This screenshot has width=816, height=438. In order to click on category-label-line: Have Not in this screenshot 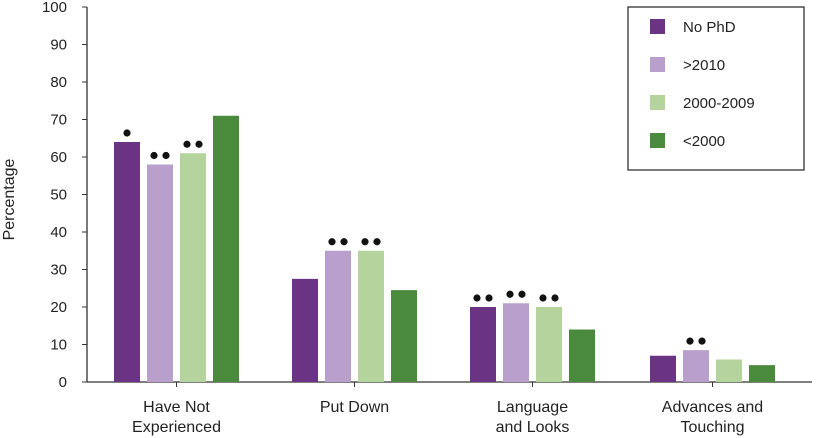, I will do `click(176, 407)`.